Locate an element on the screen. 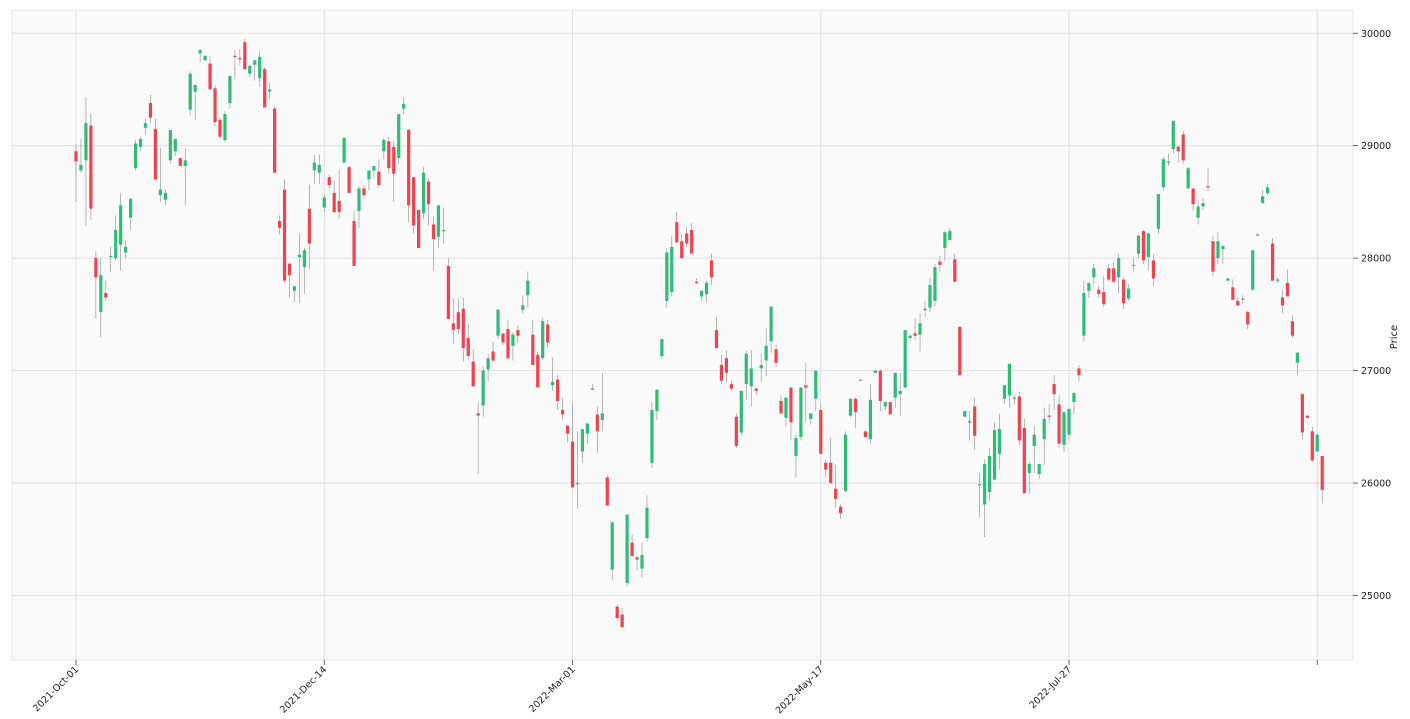  x-tick-label: 2022-Mar-01 is located at coordinates (552, 689).